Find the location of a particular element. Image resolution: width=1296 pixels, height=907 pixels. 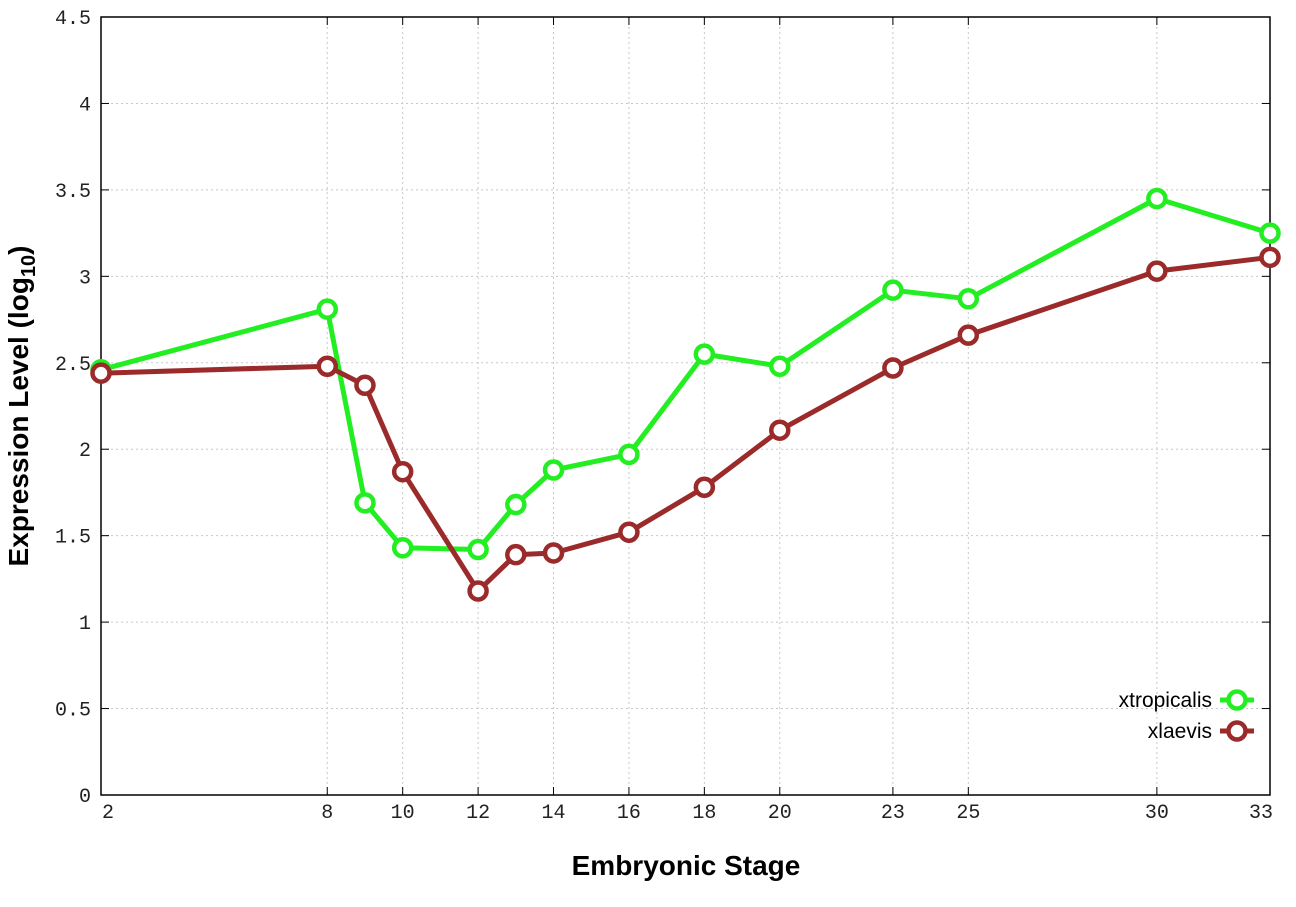

y-axis-title-close: ) is located at coordinates (18, 250).